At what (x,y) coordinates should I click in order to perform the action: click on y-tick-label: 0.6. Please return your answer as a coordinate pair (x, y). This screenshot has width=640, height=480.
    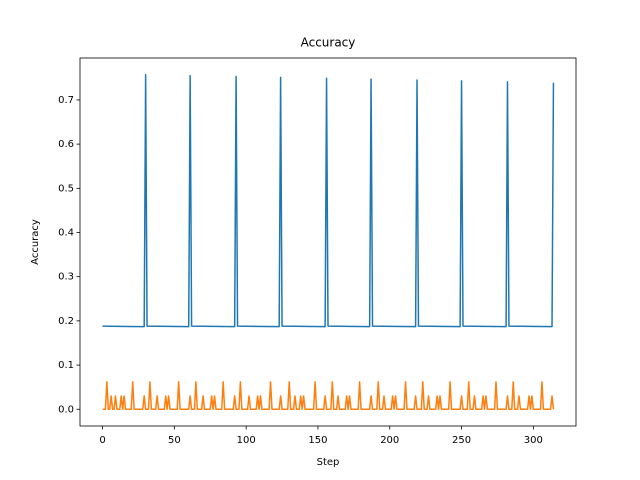
    Looking at the image, I should click on (66, 144).